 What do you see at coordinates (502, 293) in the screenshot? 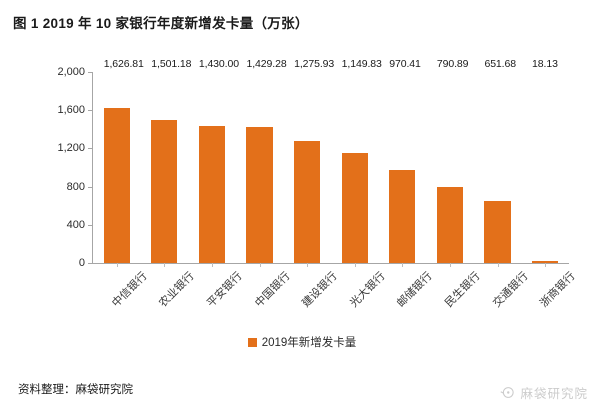
I see `x-axis-label-slot: 交通银行` at bounding box center [502, 293].